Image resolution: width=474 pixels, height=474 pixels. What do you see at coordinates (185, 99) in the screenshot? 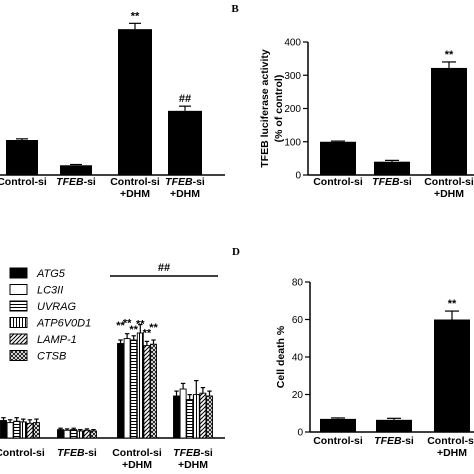
I see `panel-a-annot-3: ##` at bounding box center [185, 99].